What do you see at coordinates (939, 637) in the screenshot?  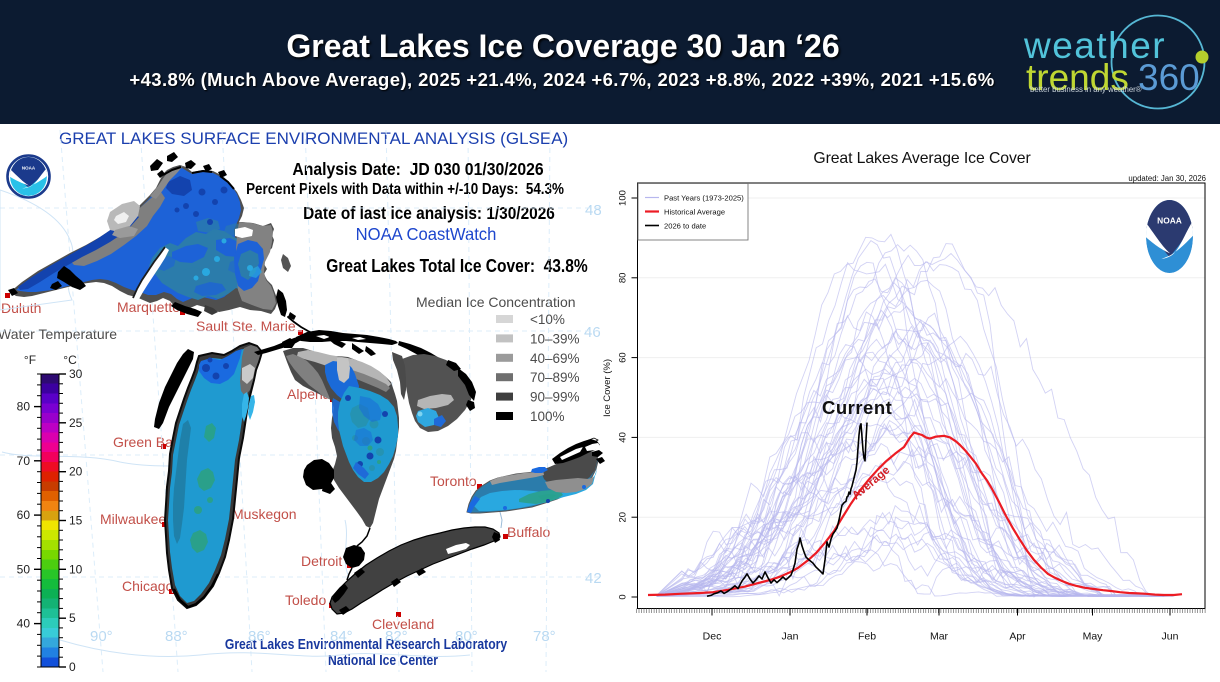 I see `svg-text: Mar` at bounding box center [939, 637].